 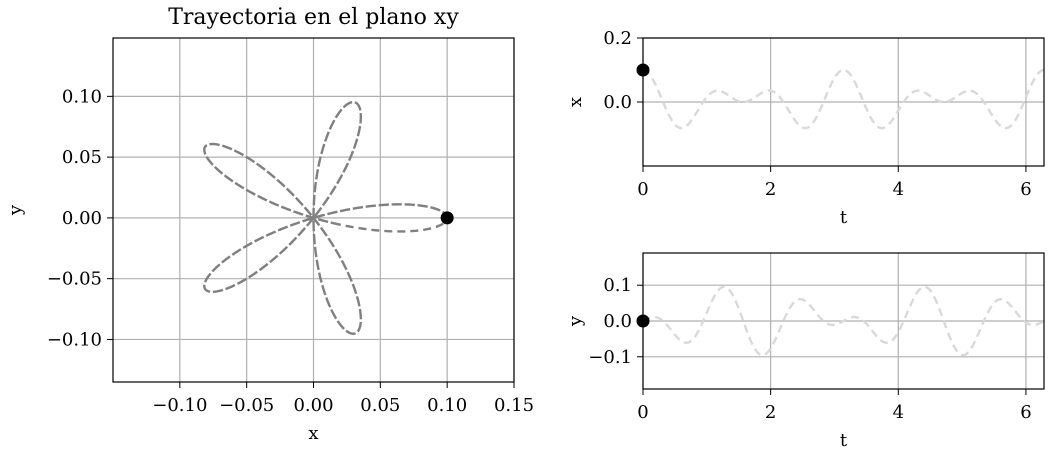 What do you see at coordinates (326, 217) in the screenshot?
I see `xy-series-line` at bounding box center [326, 217].